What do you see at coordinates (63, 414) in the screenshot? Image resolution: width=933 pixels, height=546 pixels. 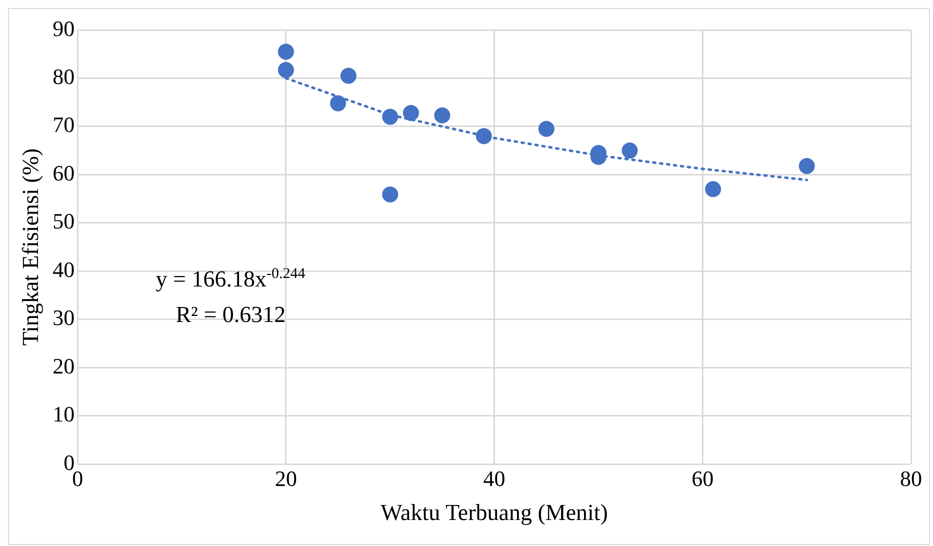 I see `y-tick-label: 10` at bounding box center [63, 414].